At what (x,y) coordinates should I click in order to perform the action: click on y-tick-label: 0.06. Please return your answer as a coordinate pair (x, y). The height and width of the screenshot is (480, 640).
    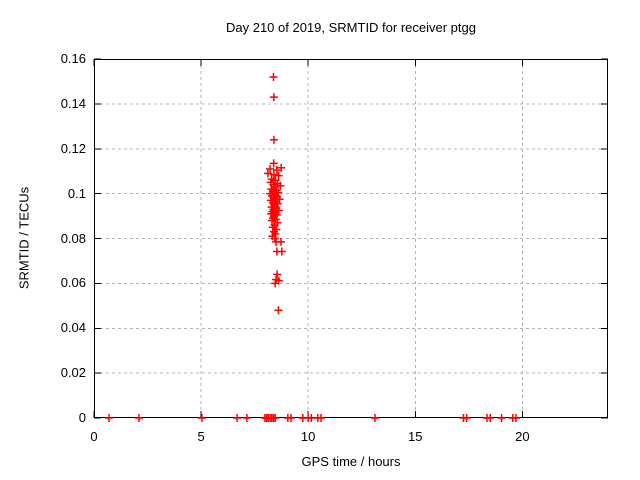
    Looking at the image, I should click on (73, 283).